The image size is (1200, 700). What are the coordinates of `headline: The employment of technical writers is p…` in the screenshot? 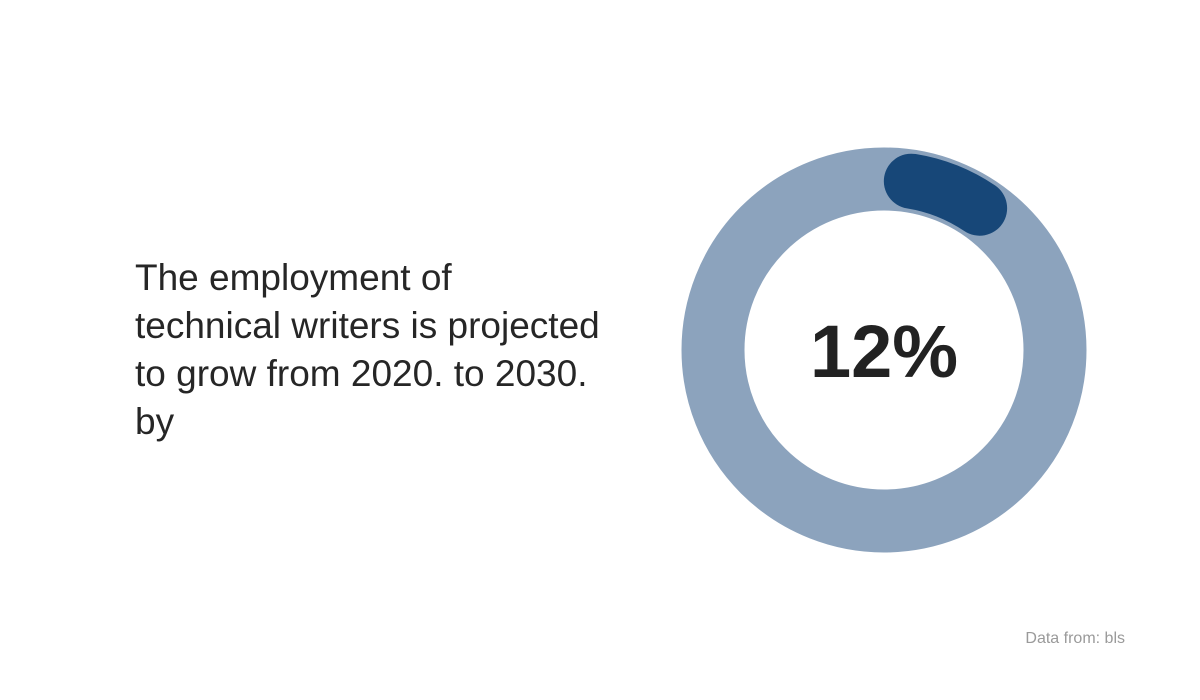 It's located at (367, 349).